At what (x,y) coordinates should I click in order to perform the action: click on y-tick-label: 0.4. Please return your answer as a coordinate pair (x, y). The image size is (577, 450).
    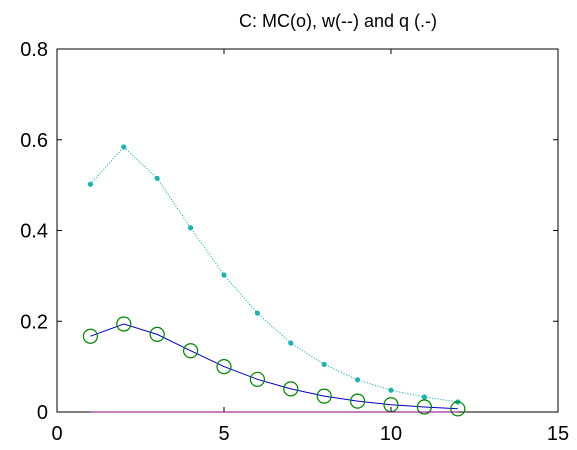
    Looking at the image, I should click on (34, 232).